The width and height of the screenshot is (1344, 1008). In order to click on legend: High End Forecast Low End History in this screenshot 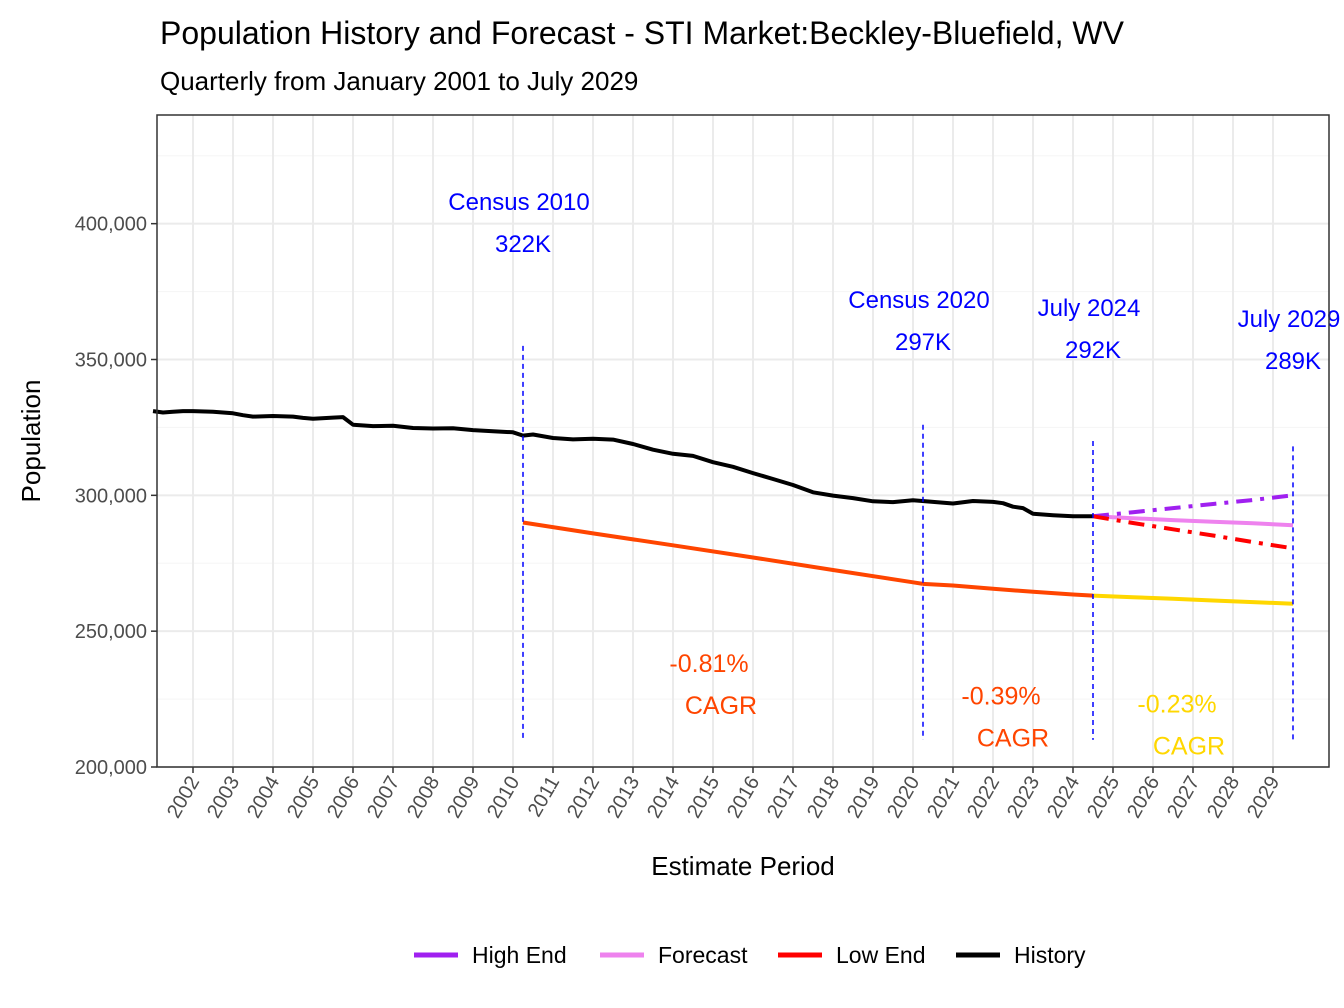, I will do `click(750, 955)`.